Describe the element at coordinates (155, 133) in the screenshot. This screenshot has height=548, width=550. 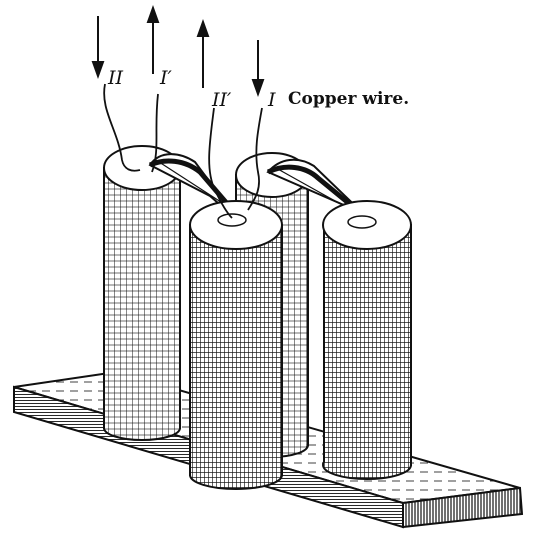
I see `wire-I-prime-lead` at that location.